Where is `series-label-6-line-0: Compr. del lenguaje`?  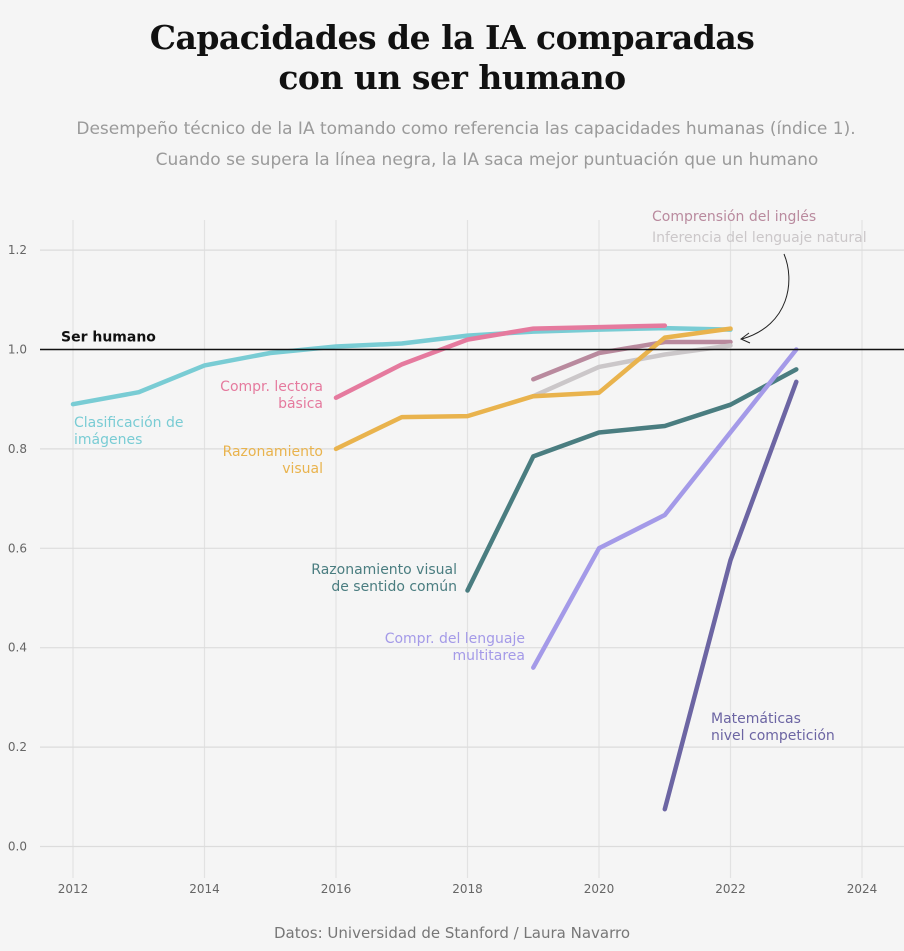 series-label-6-line-0: Compr. del lenguaje is located at coordinates (455, 639).